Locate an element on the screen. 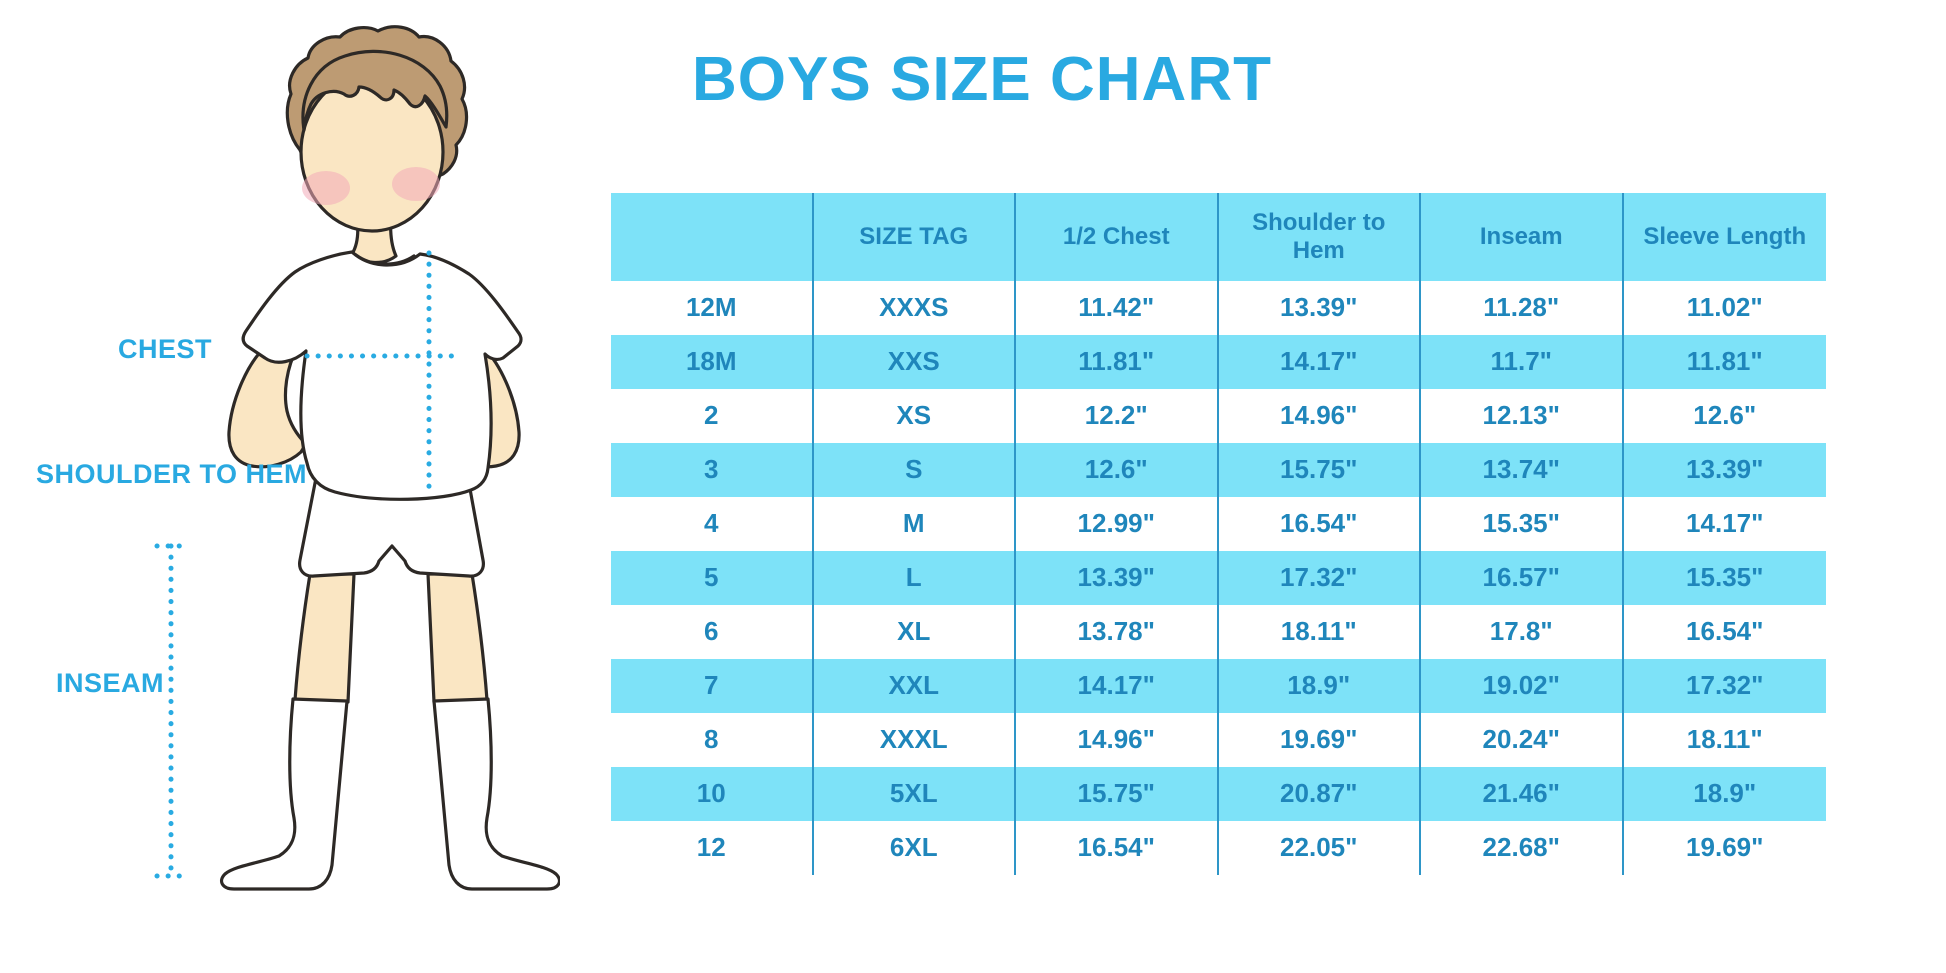 The image size is (1946, 973). table-row: 4 M 12.99" 16.54" 15.35" 14.17" is located at coordinates (1218, 524).